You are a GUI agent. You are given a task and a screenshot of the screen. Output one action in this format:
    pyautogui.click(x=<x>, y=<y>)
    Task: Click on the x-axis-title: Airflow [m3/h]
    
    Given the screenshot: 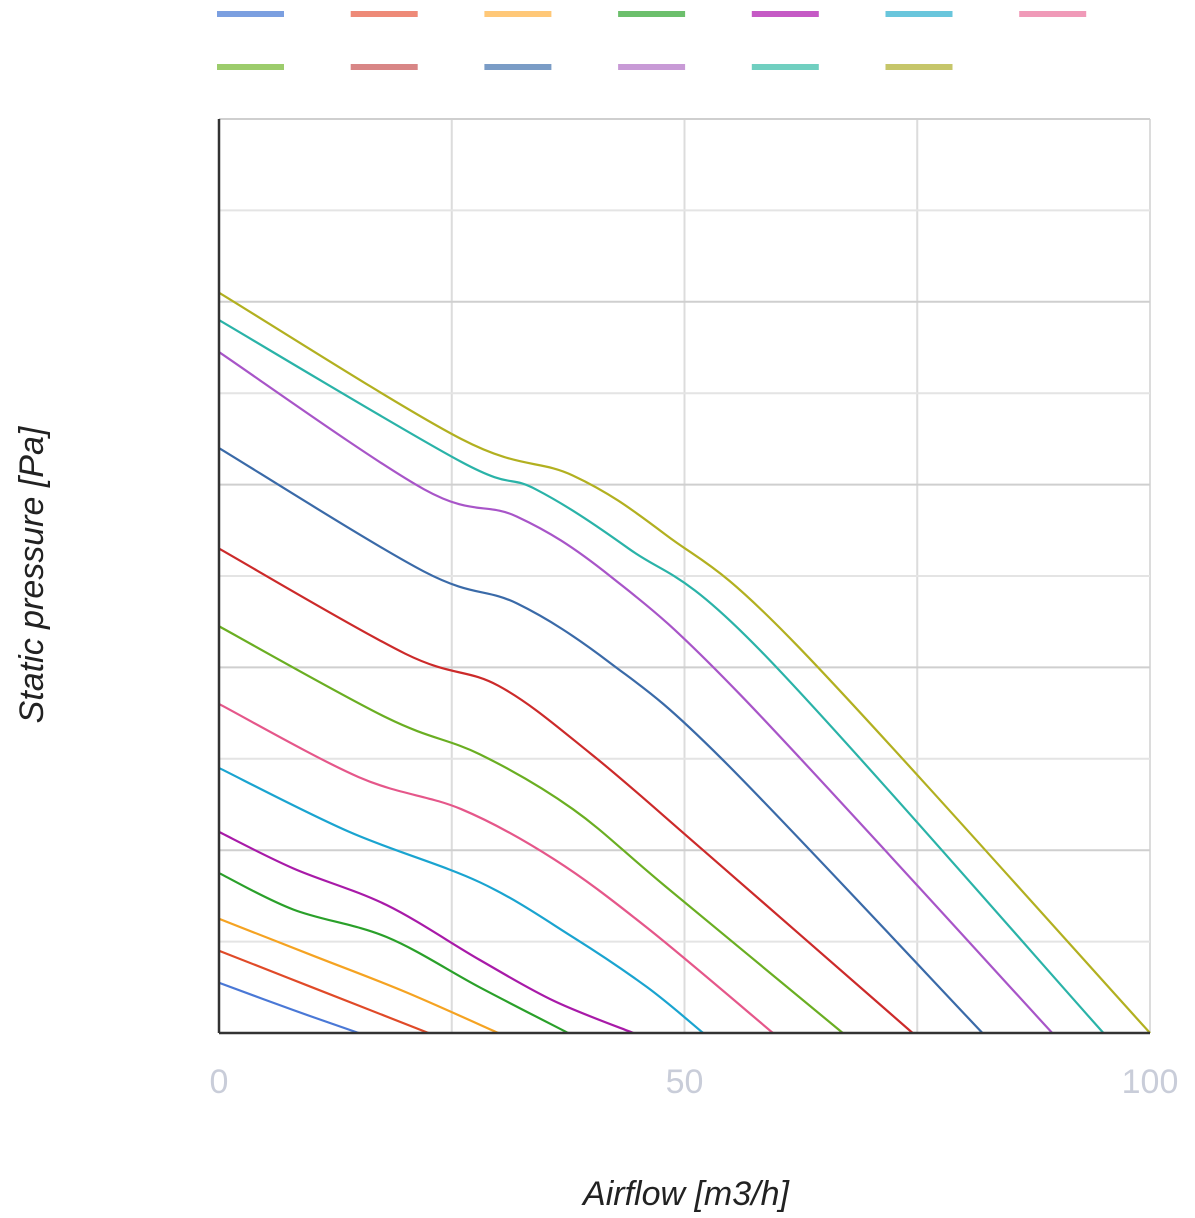 What is the action you would take?
    pyautogui.click(x=685, y=1194)
    